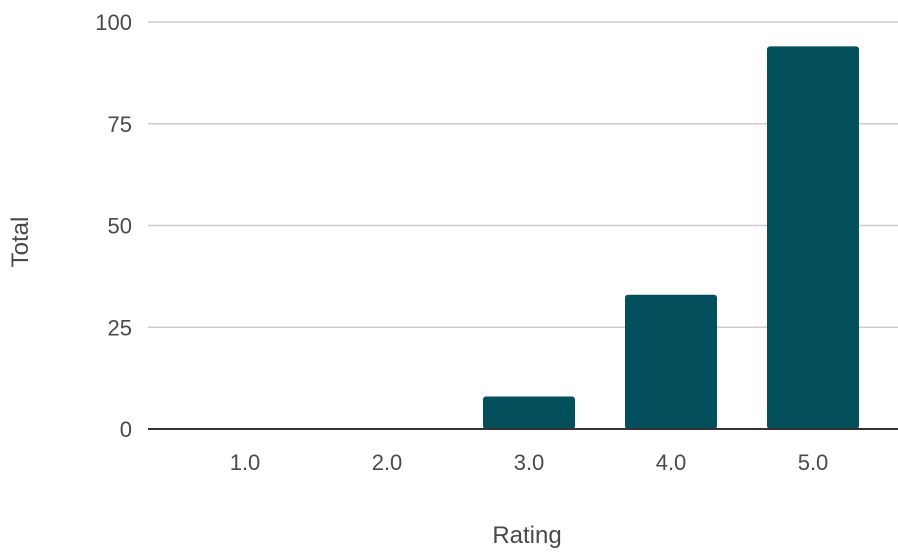 Image resolution: width=898 pixels, height=554 pixels. What do you see at coordinates (120, 226) in the screenshot?
I see `y-tick-label: 50` at bounding box center [120, 226].